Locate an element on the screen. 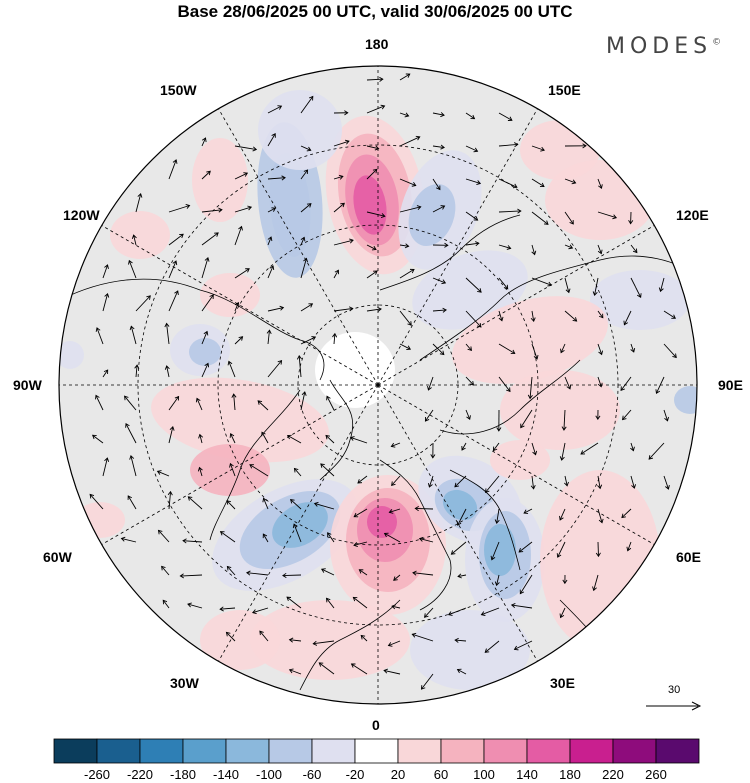 This screenshot has height=783, width=750. colorbar-label: -140 is located at coordinates (226, 774).